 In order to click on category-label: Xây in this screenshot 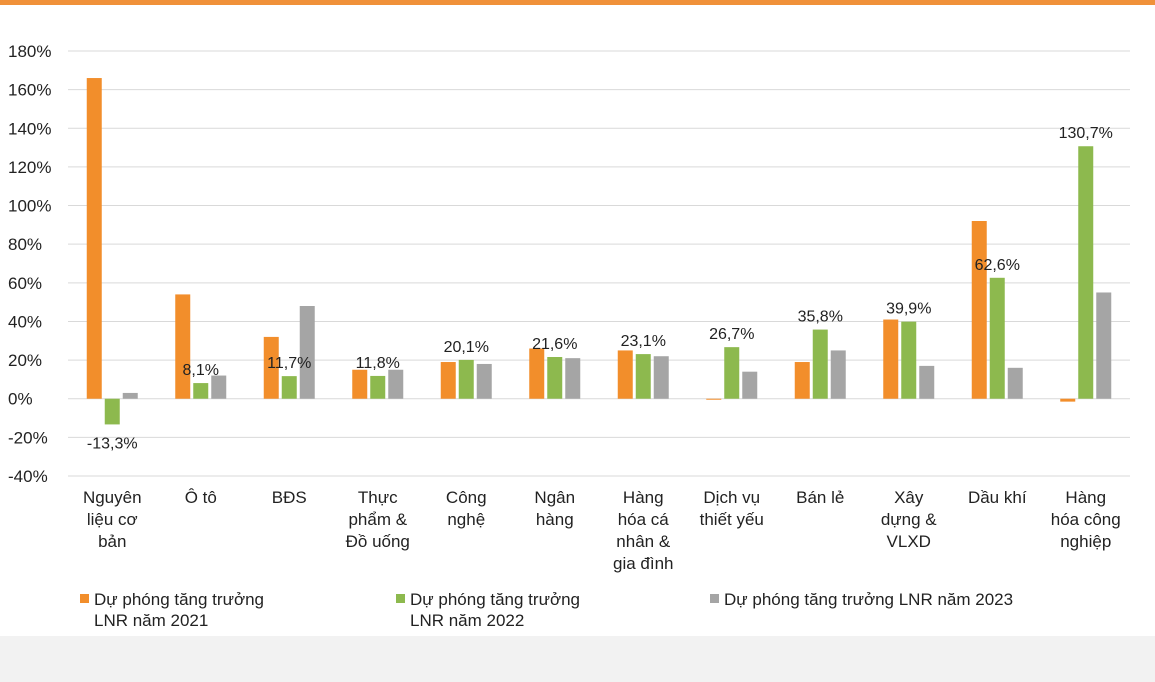, I will do `click(909, 497)`.